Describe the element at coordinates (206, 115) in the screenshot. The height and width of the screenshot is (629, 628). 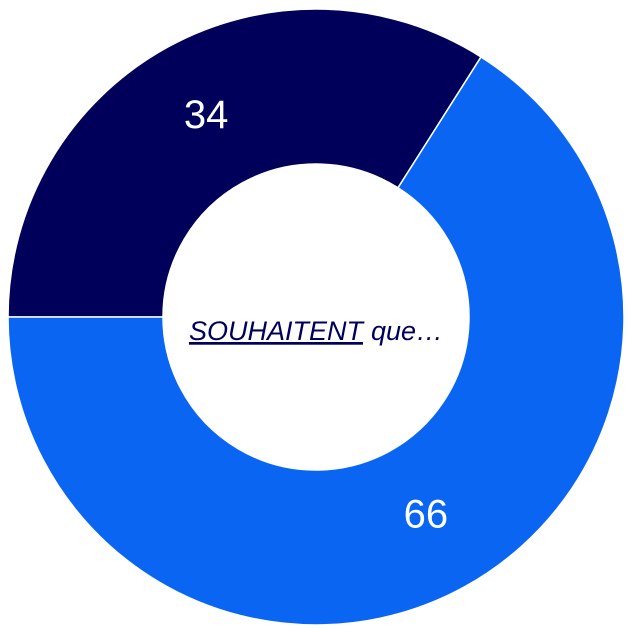
I see `value-label: 34` at that location.